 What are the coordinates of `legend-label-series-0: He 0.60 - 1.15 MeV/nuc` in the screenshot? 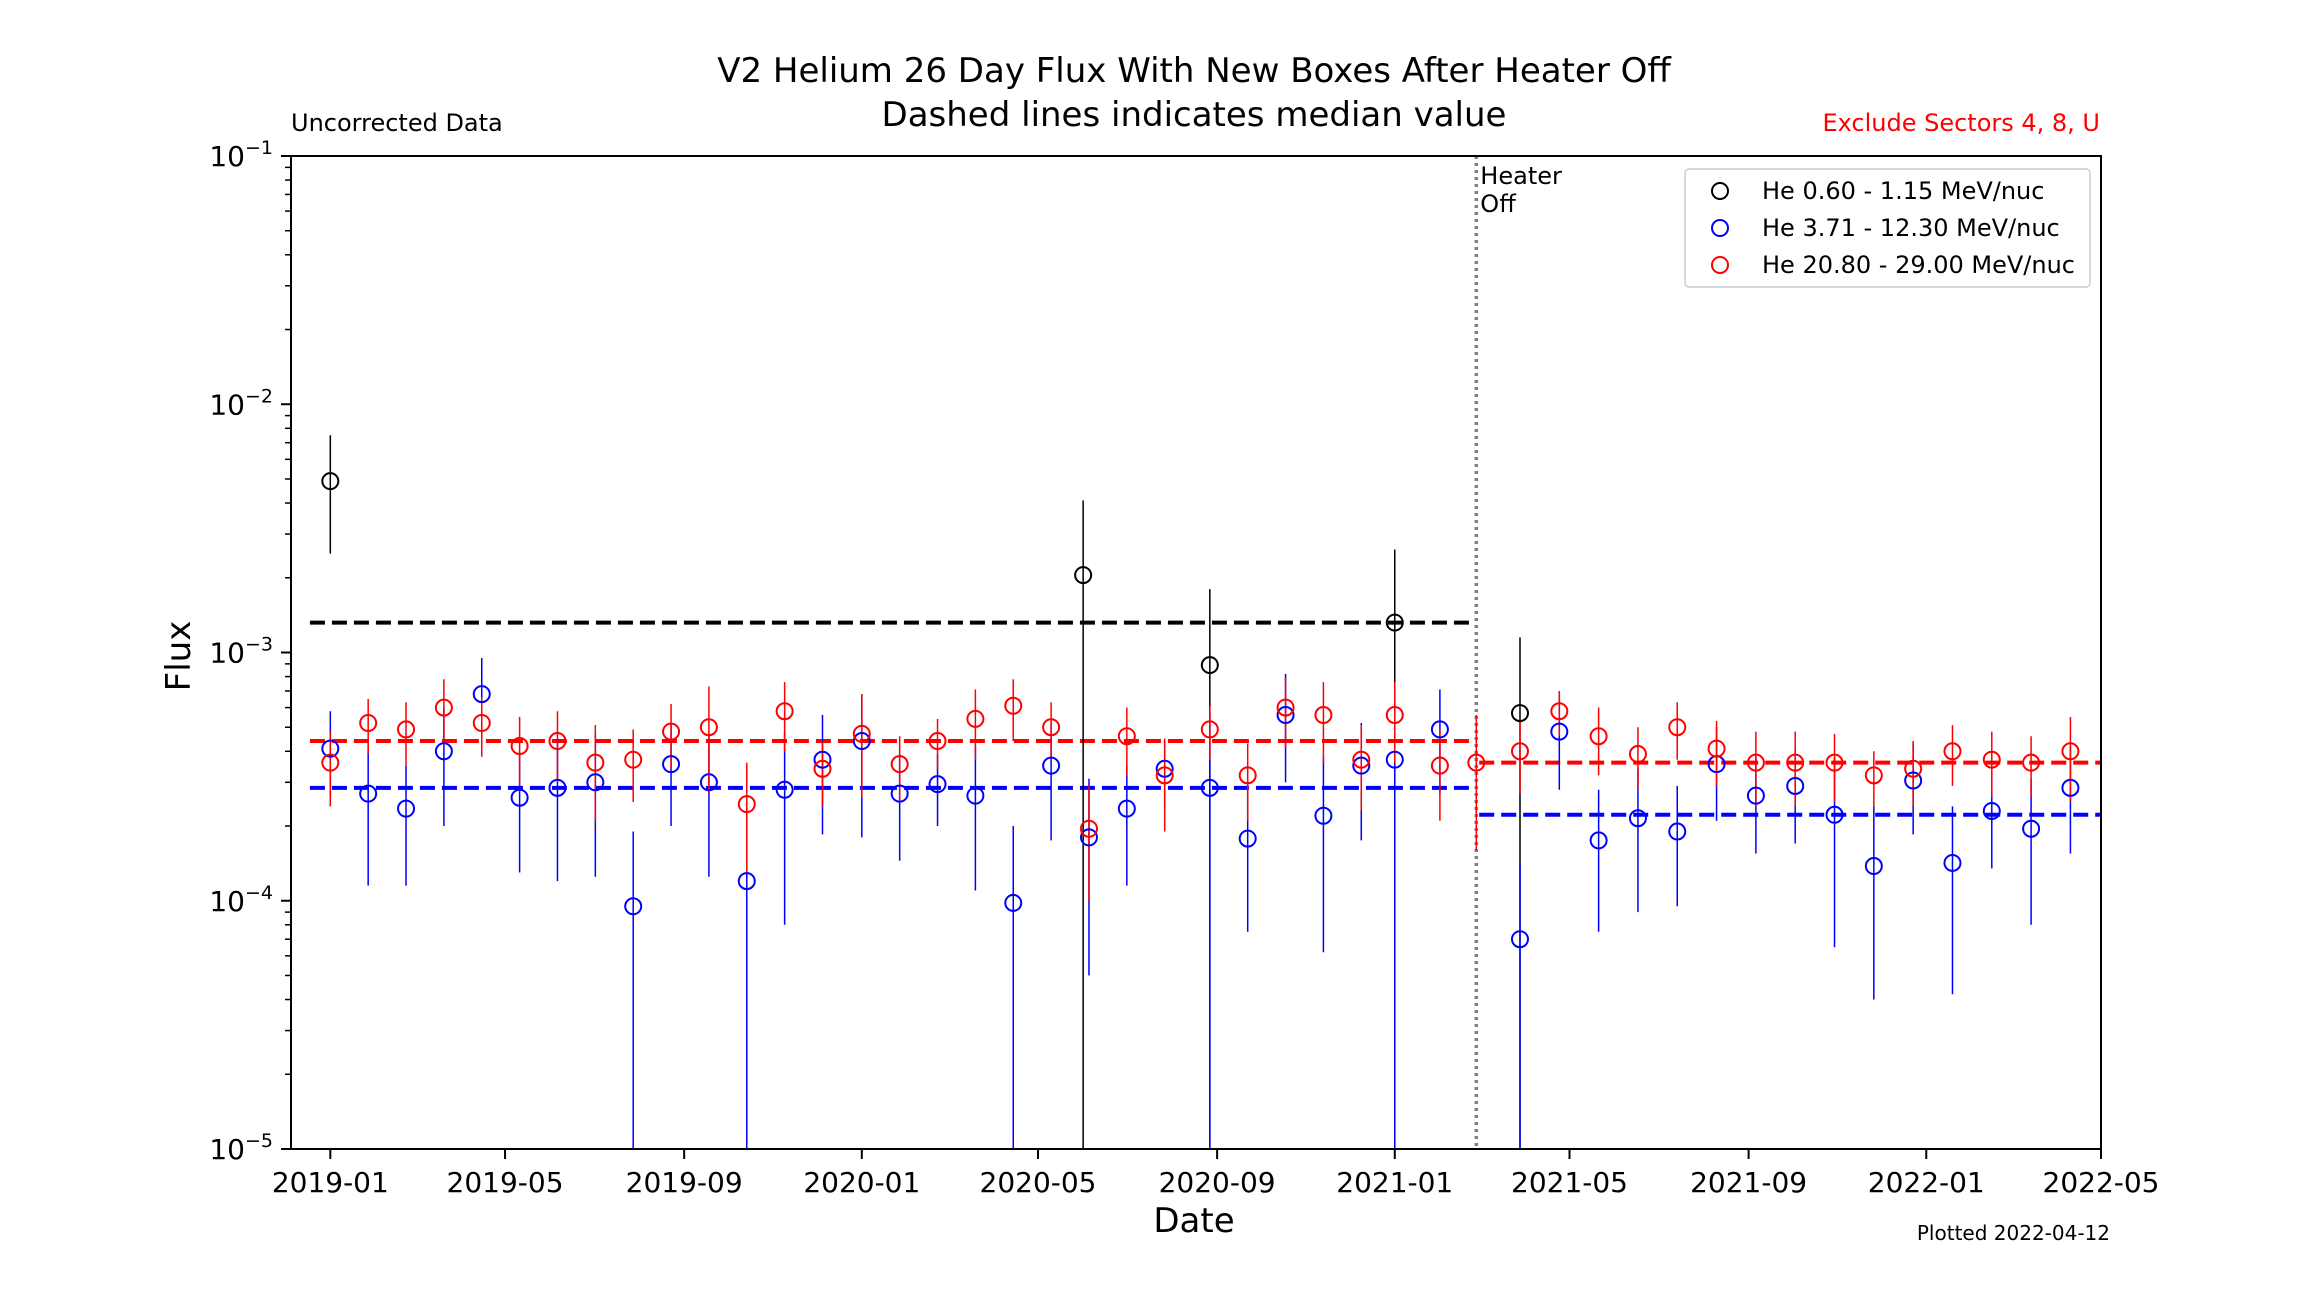 It's located at (1903, 191).